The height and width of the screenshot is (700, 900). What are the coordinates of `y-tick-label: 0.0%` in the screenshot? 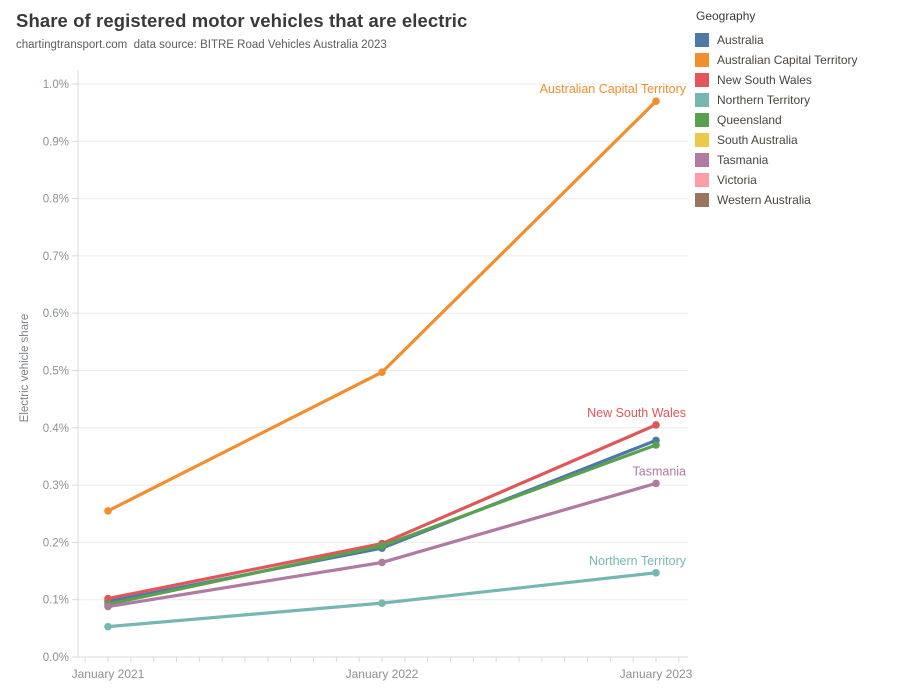 It's located at (56, 658).